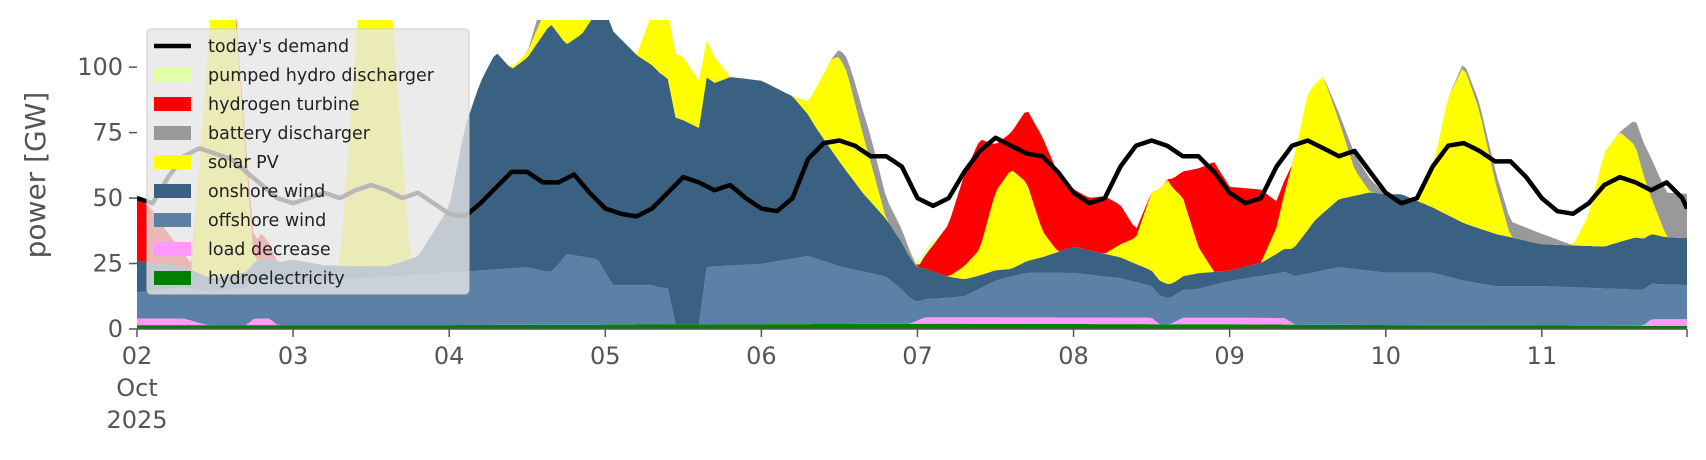 The width and height of the screenshot is (1706, 460). Describe the element at coordinates (172, 162) in the screenshot. I see `legend-swatch-solar-pv` at that location.